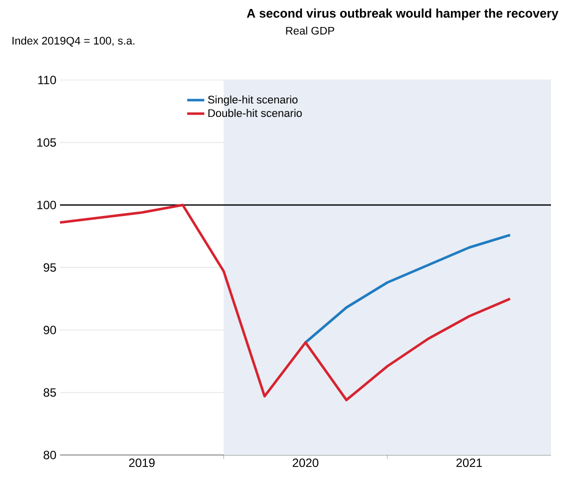 This screenshot has height=477, width=569. Describe the element at coordinates (253, 100) in the screenshot. I see `legend-label: Single-hit scenario` at that location.